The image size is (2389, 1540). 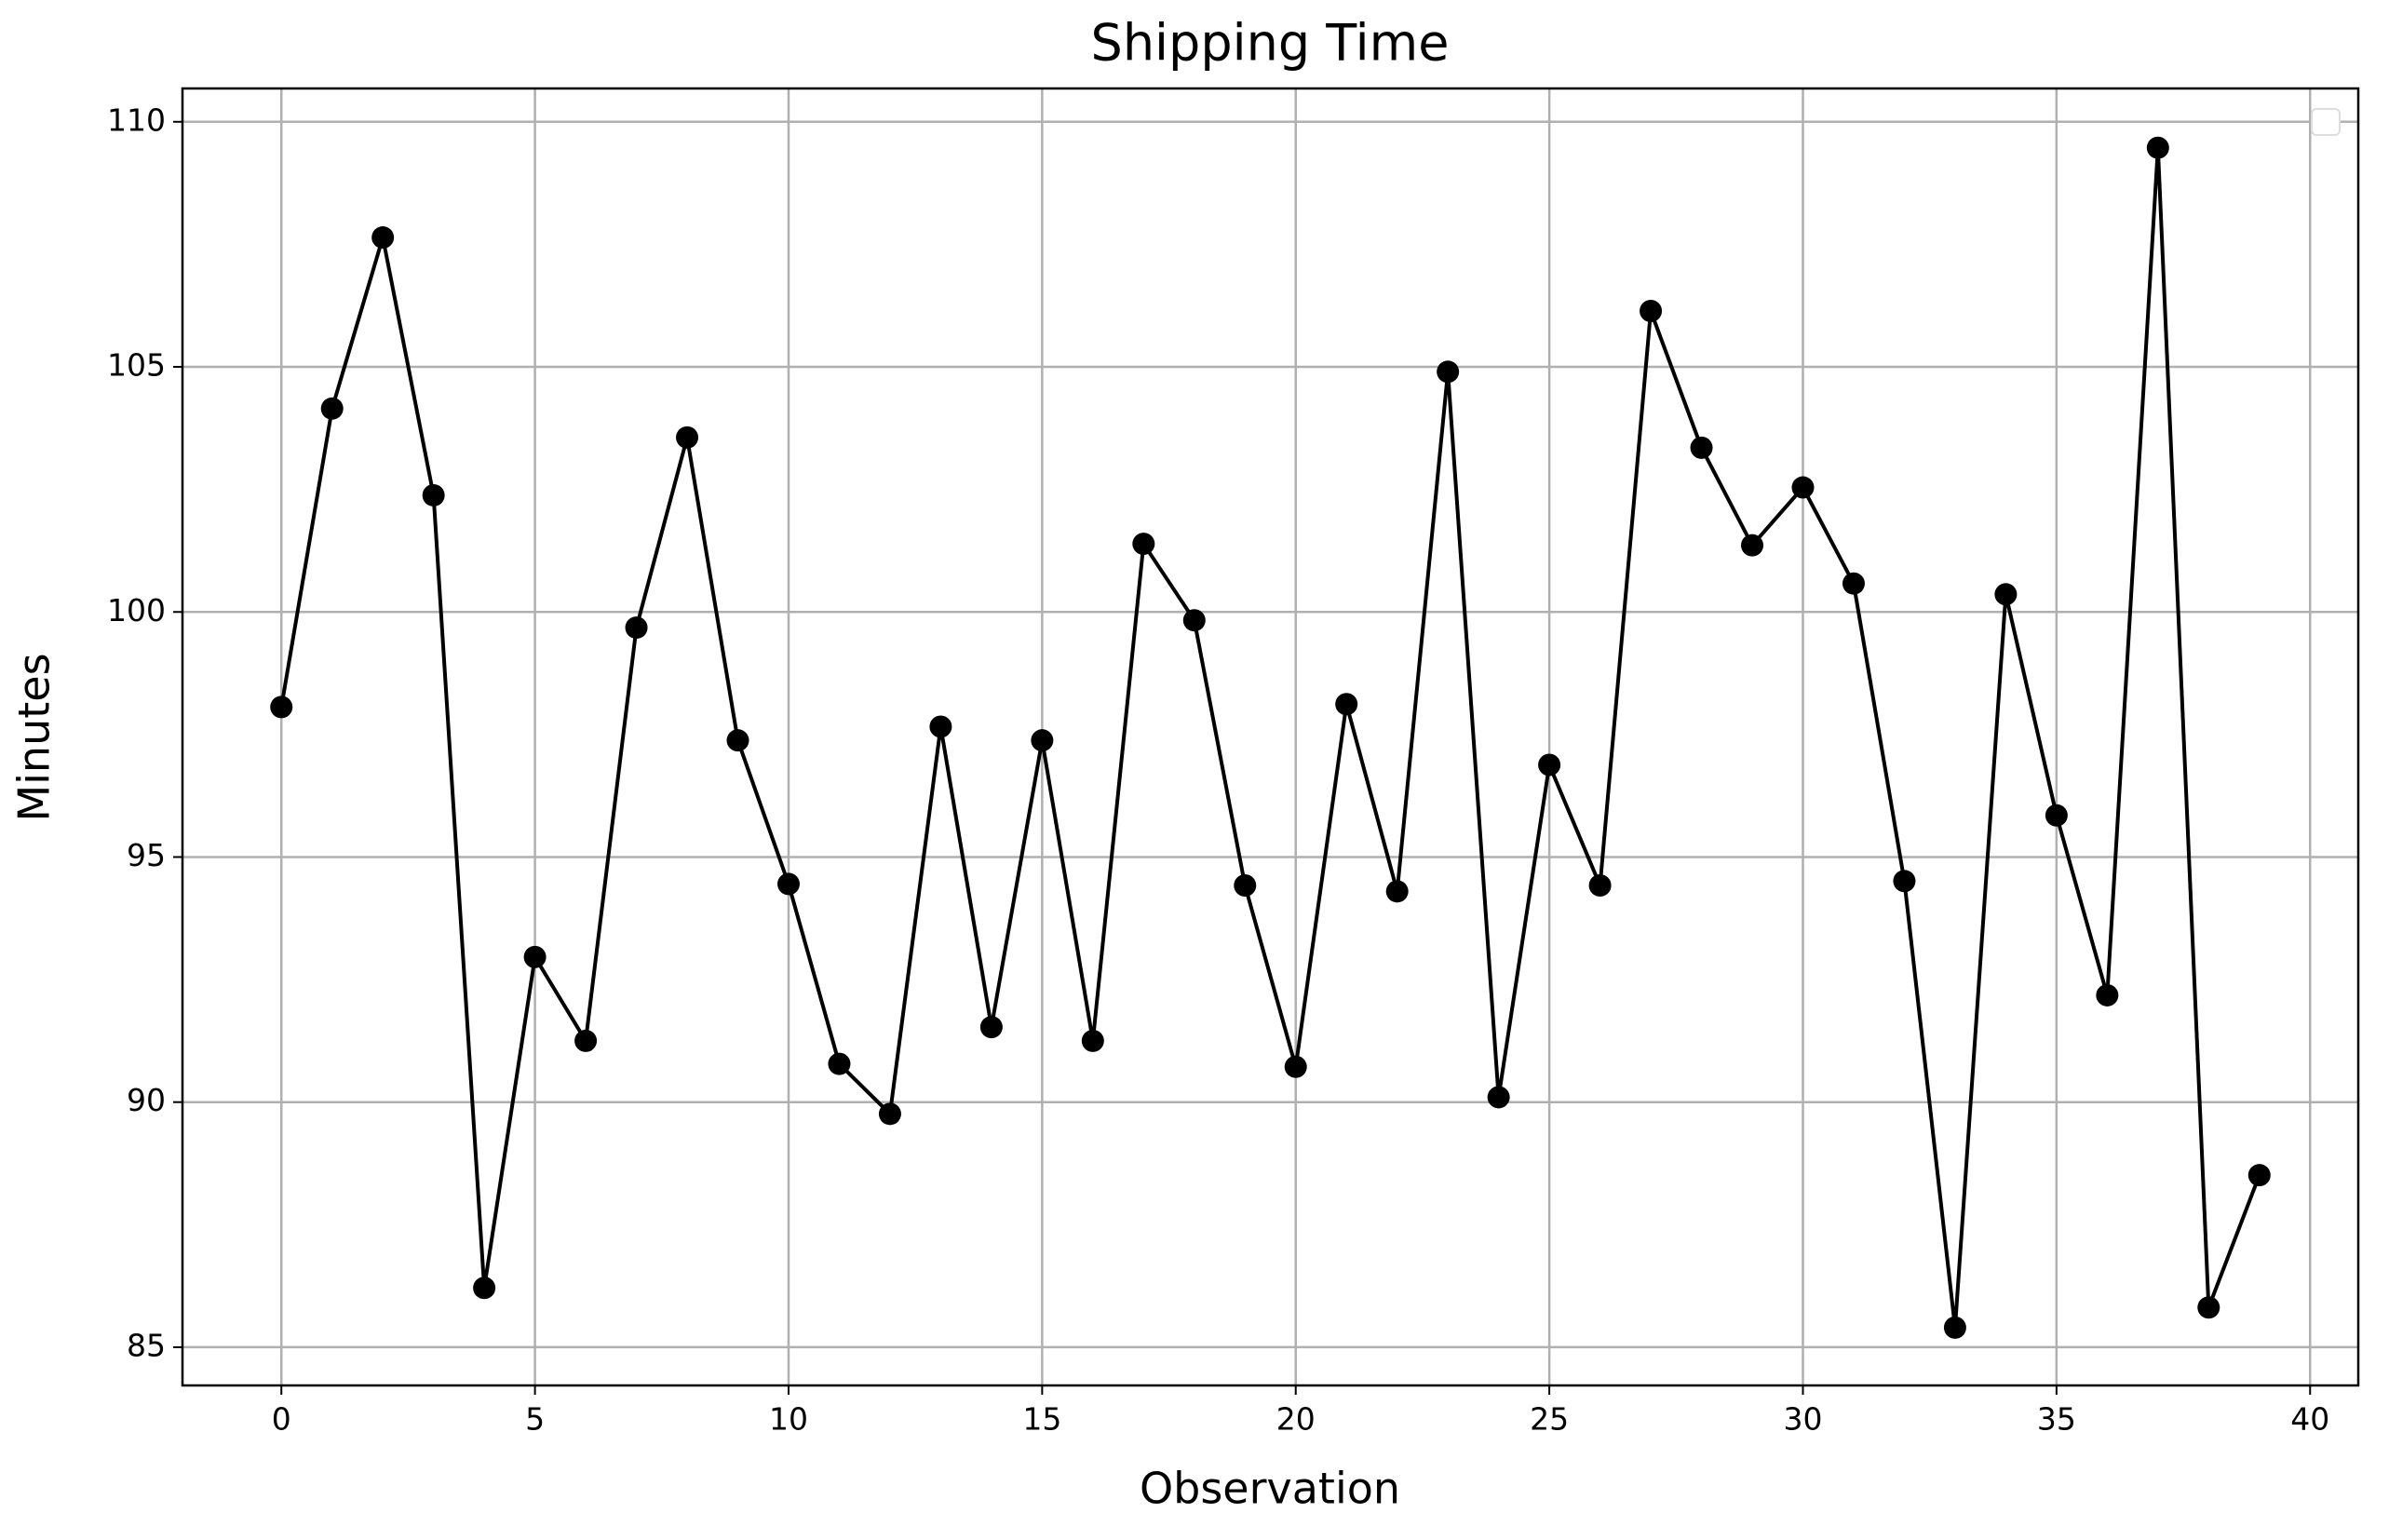 I want to click on chart-title: Shipping Time, so click(x=1270, y=44).